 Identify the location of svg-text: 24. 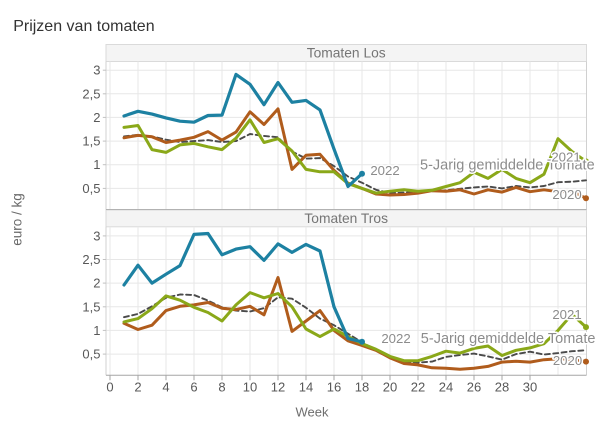
(446, 387).